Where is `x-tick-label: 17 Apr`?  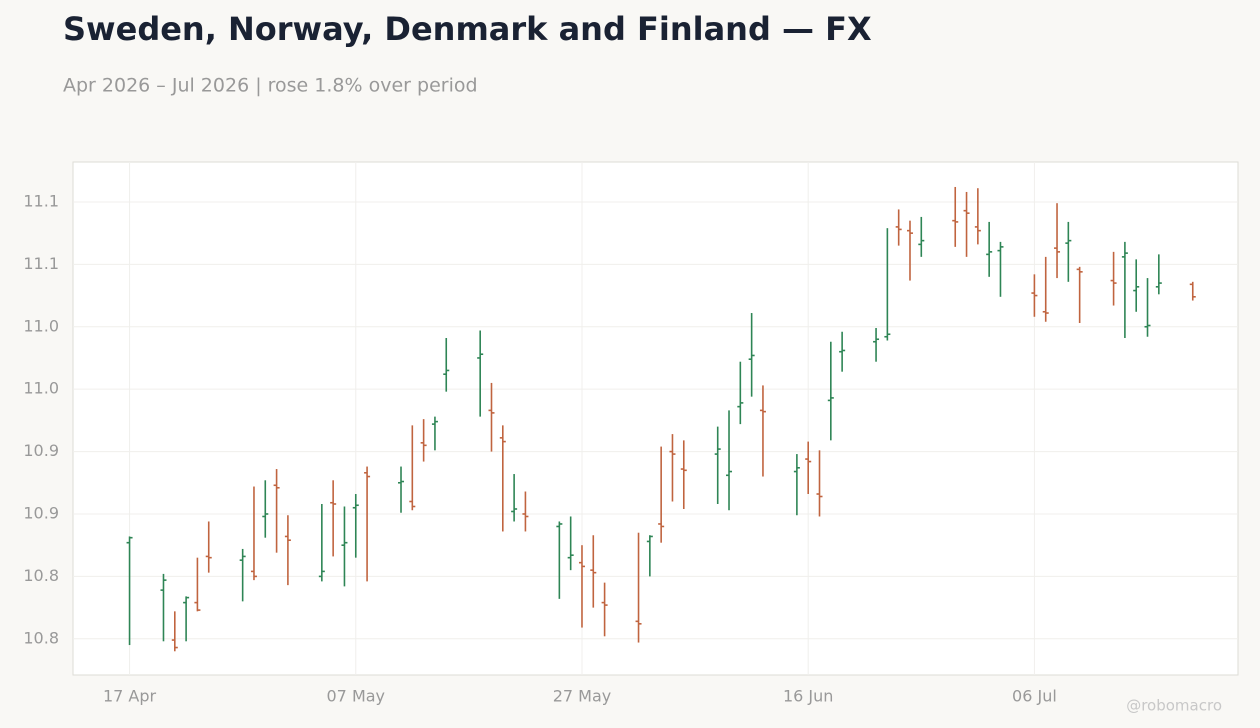
x-tick-label: 17 Apr is located at coordinates (130, 696).